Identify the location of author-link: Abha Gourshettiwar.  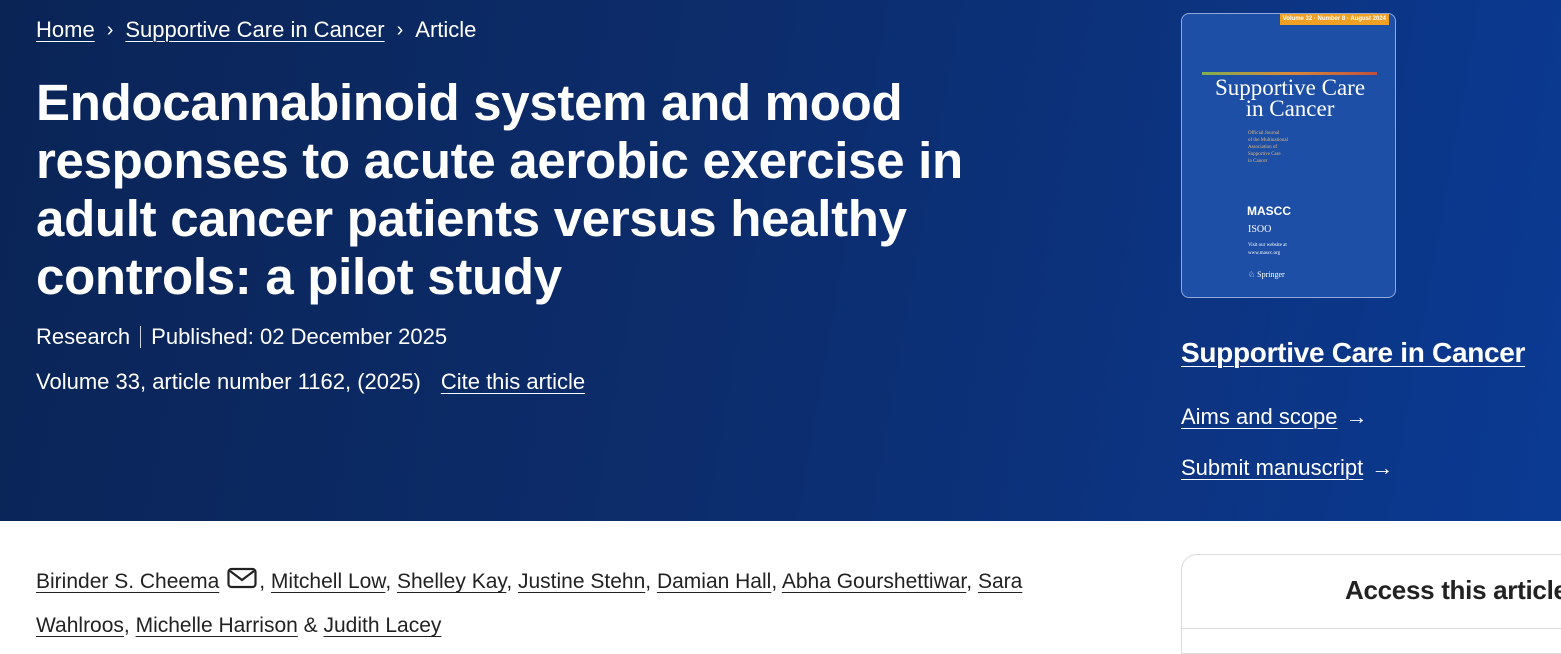
(874, 581).